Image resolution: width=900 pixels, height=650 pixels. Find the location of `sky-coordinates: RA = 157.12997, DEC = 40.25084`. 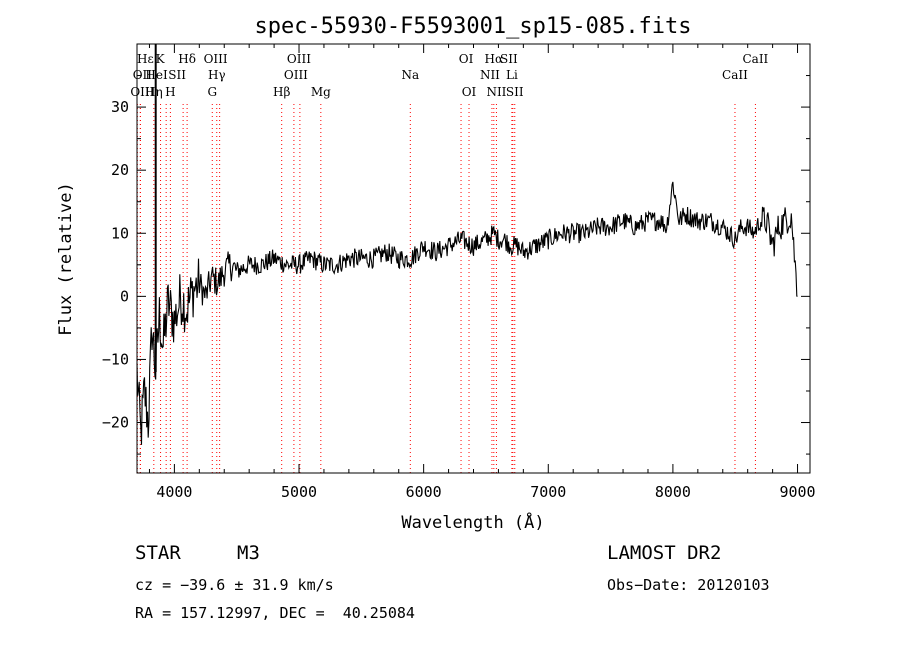

sky-coordinates: RA = 157.12997, DEC = 40.25084 is located at coordinates (275, 613).